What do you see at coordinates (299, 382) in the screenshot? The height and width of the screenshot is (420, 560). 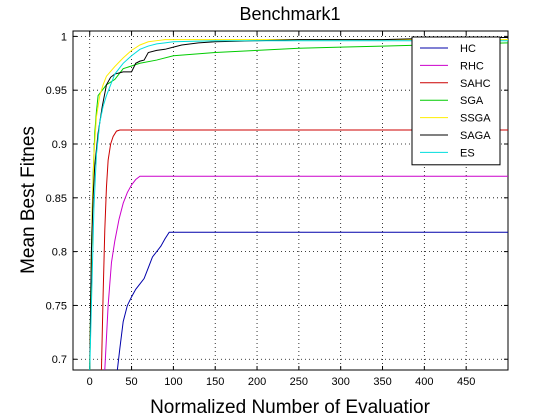 I see `x-tick-label: 250` at bounding box center [299, 382].